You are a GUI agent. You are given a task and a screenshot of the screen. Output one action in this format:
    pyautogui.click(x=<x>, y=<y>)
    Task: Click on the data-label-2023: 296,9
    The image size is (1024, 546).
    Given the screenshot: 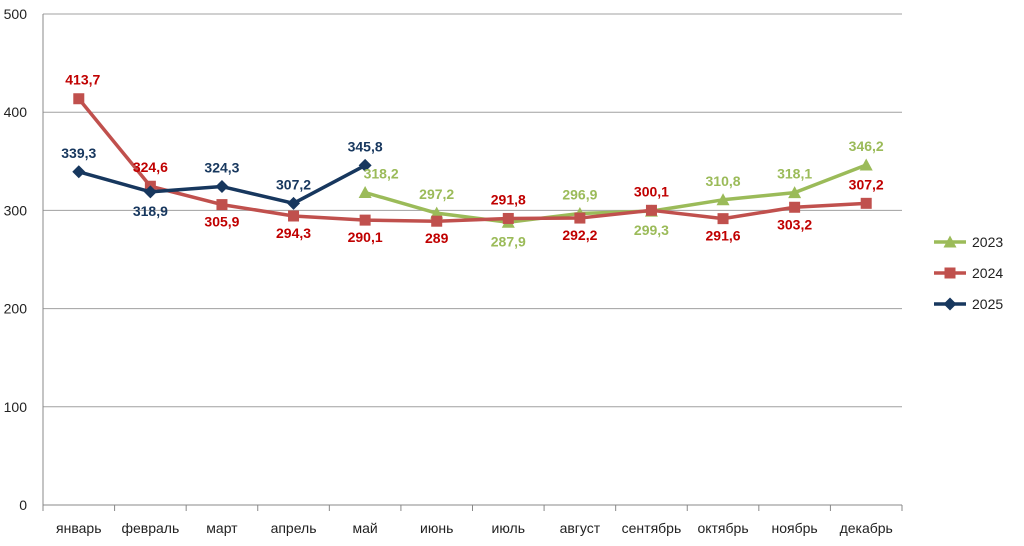 What is the action you would take?
    pyautogui.click(x=579, y=194)
    